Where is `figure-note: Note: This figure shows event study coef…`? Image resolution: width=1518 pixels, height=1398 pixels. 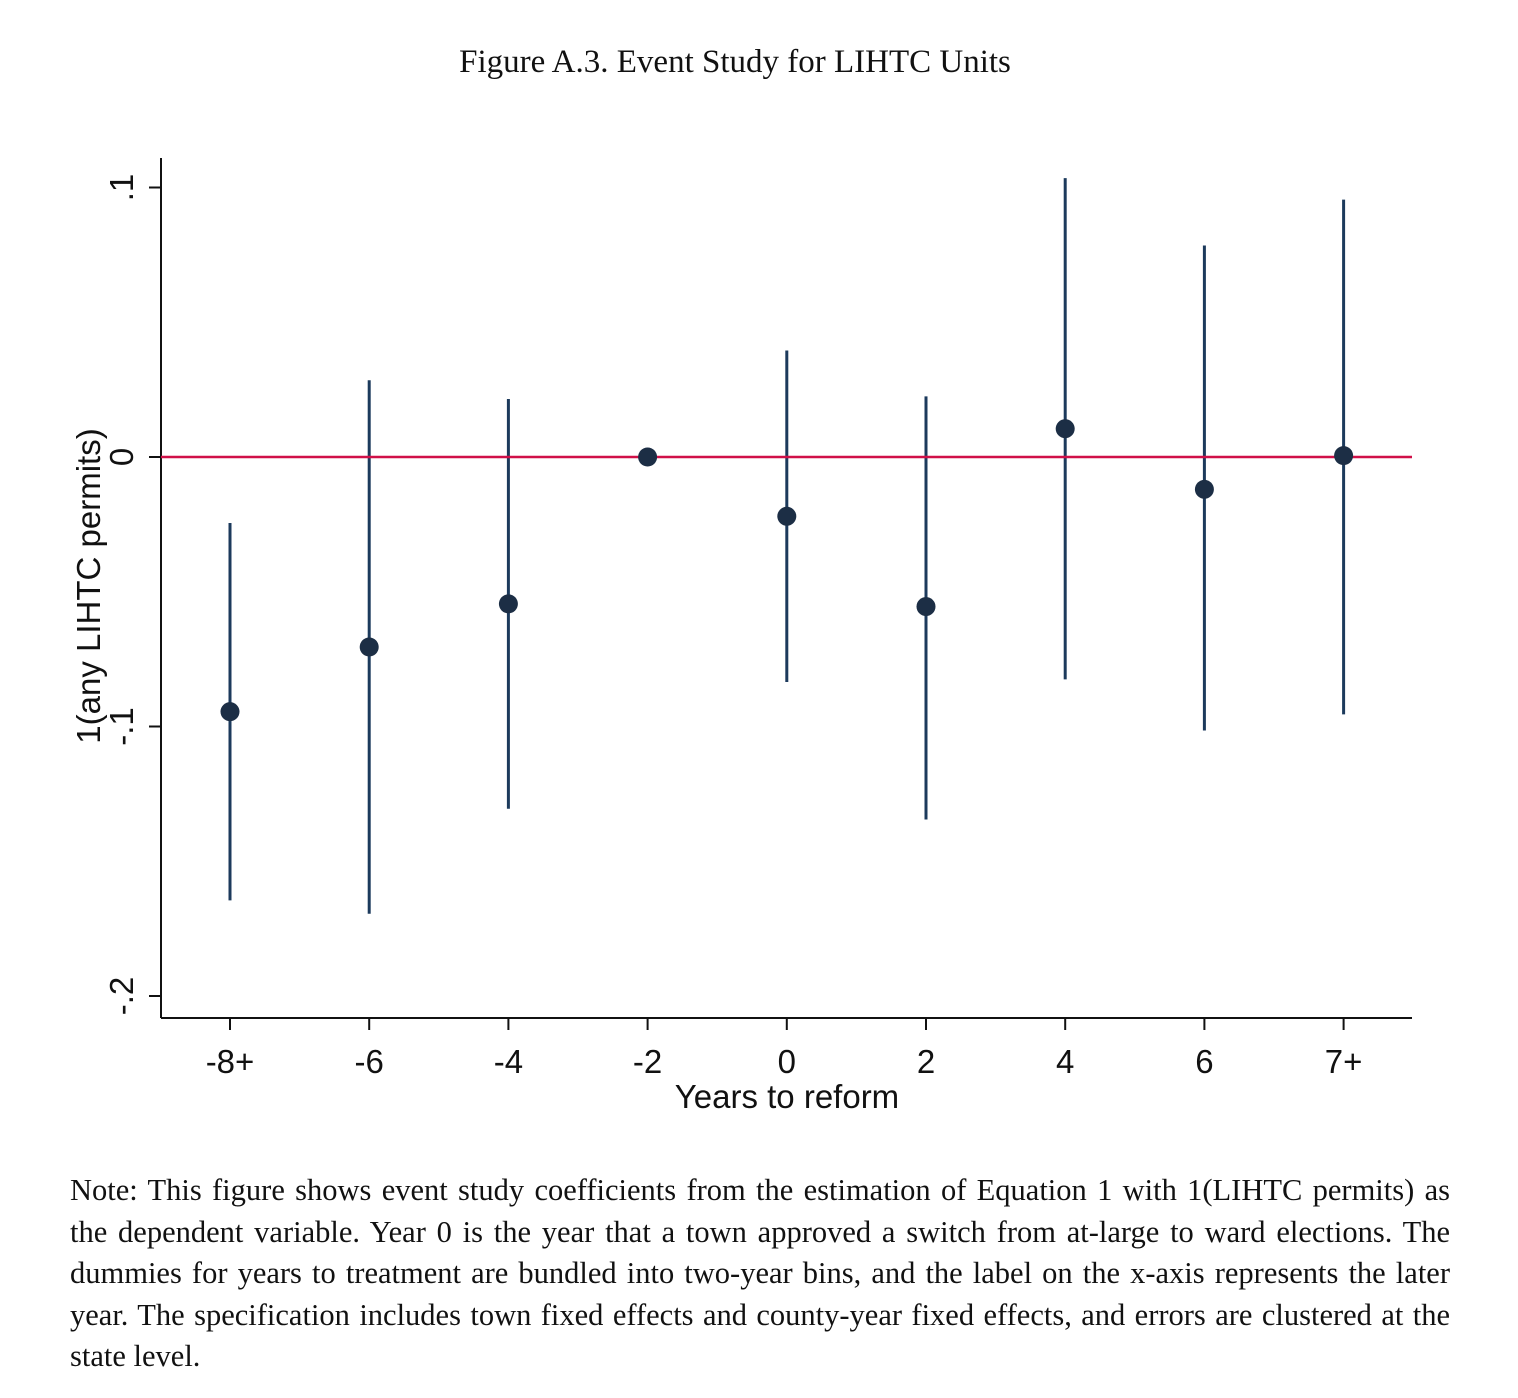
figure-note: Note: This figure shows event study coef… is located at coordinates (760, 1273).